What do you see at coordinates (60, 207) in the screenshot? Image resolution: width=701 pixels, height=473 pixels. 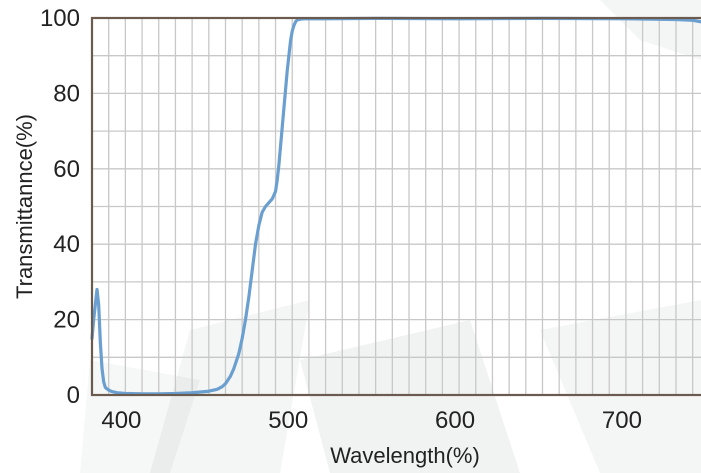 I see `y-axis-ticks: 0 20 40 60 80 100` at bounding box center [60, 207].